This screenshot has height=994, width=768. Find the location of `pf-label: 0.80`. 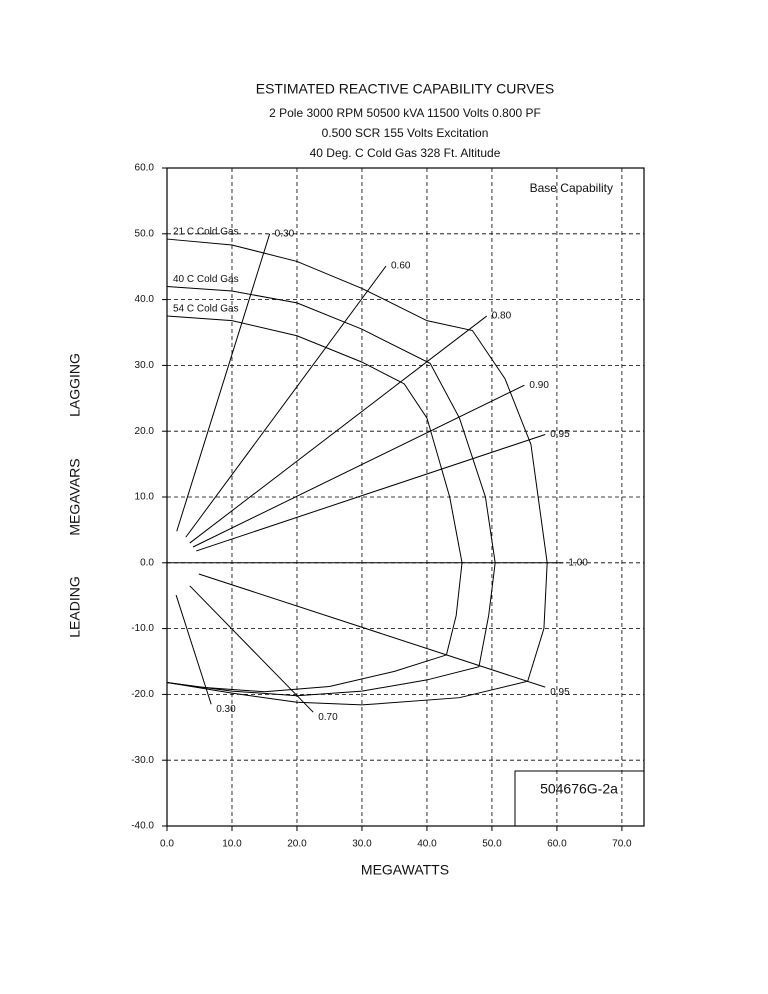

pf-label: 0.80 is located at coordinates (502, 316).